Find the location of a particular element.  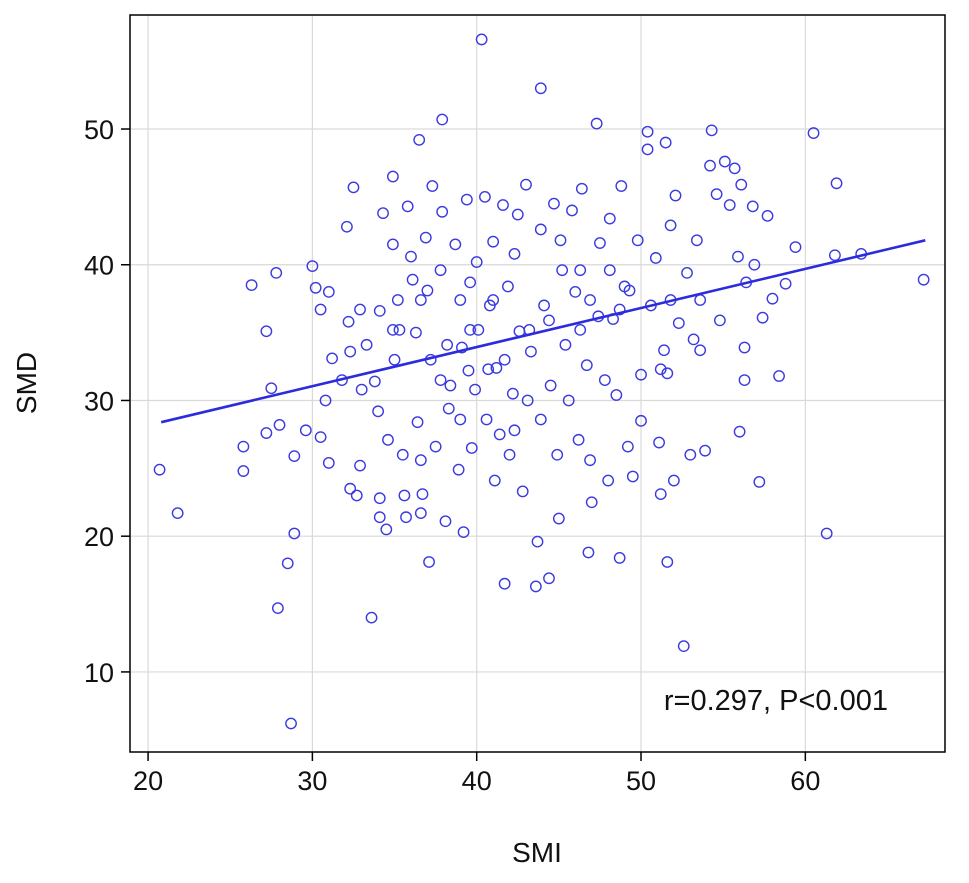

x-tick-label: 60 is located at coordinates (805, 781).